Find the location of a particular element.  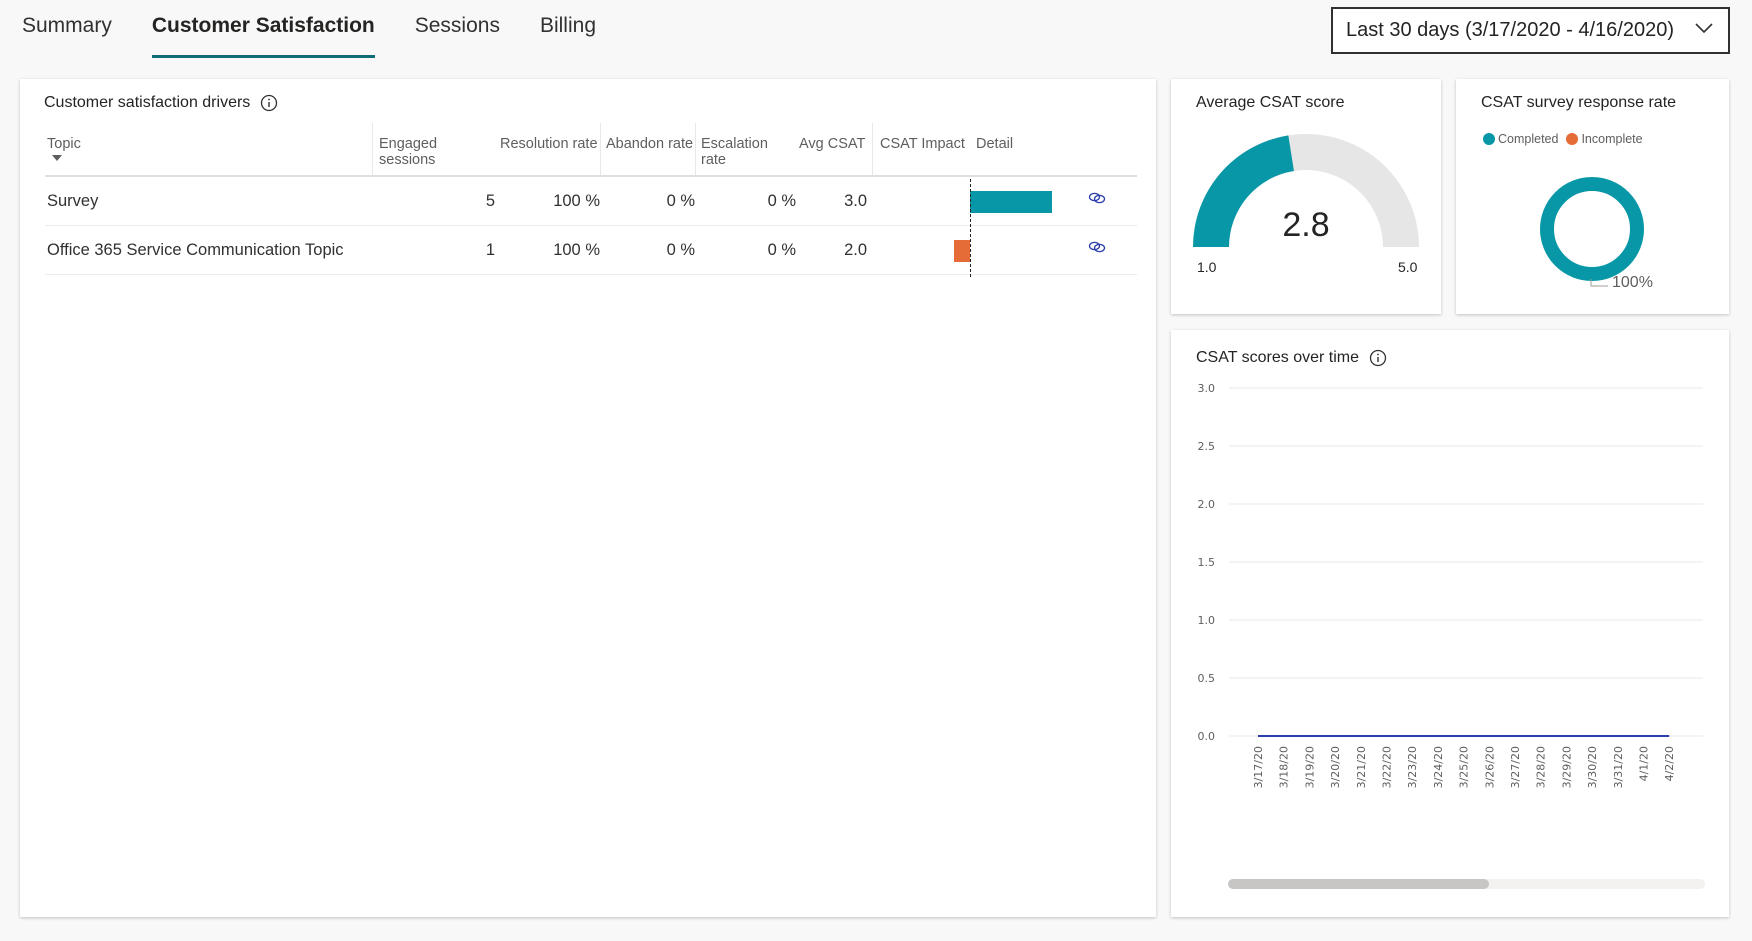

gauge-max-label: 5.0 is located at coordinates (1408, 267).